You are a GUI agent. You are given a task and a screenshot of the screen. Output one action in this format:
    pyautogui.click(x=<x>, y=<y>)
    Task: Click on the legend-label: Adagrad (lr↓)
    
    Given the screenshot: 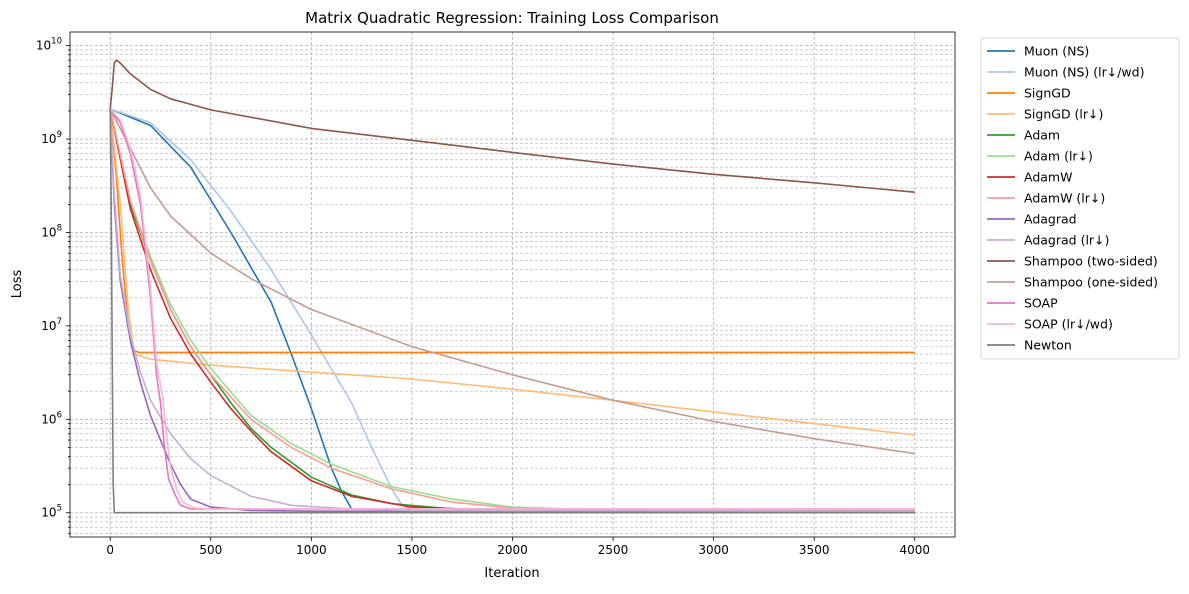 What is the action you would take?
    pyautogui.click(x=1066, y=240)
    